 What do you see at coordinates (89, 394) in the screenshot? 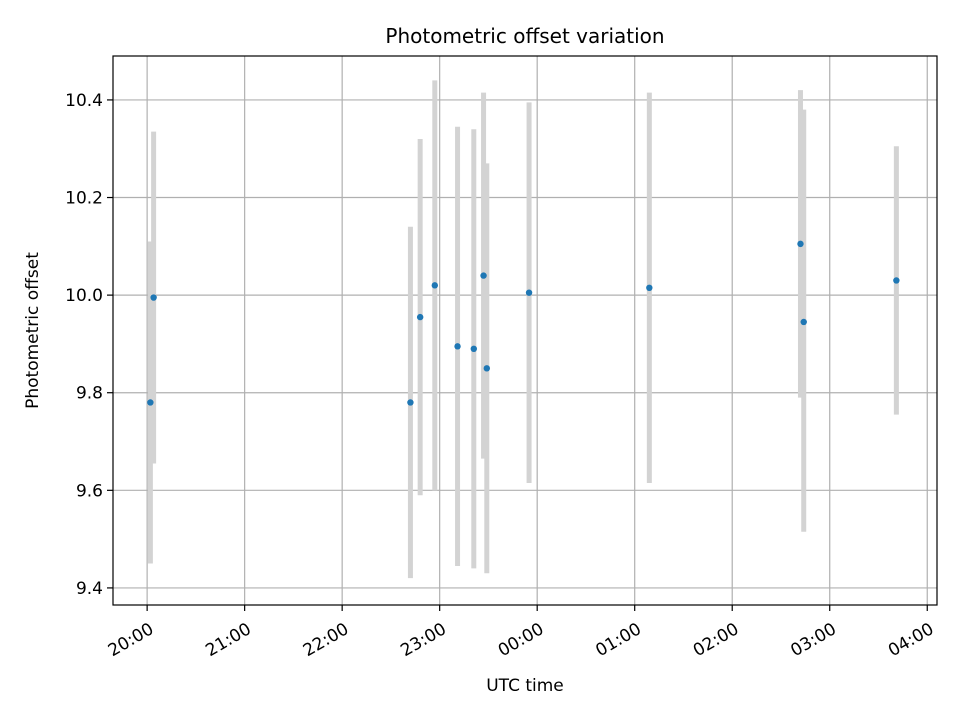
I see `y-tick-label: 9.8` at bounding box center [89, 394].